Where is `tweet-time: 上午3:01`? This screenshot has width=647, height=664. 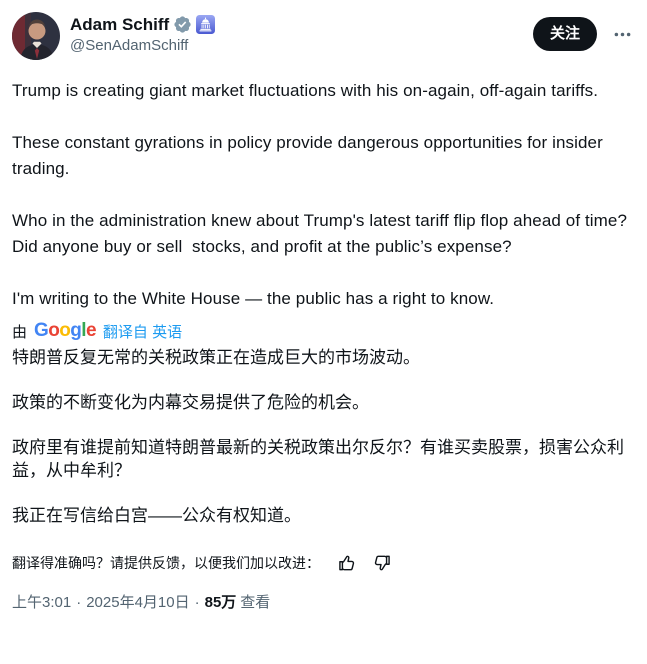 tweet-time: 上午3:01 is located at coordinates (42, 602).